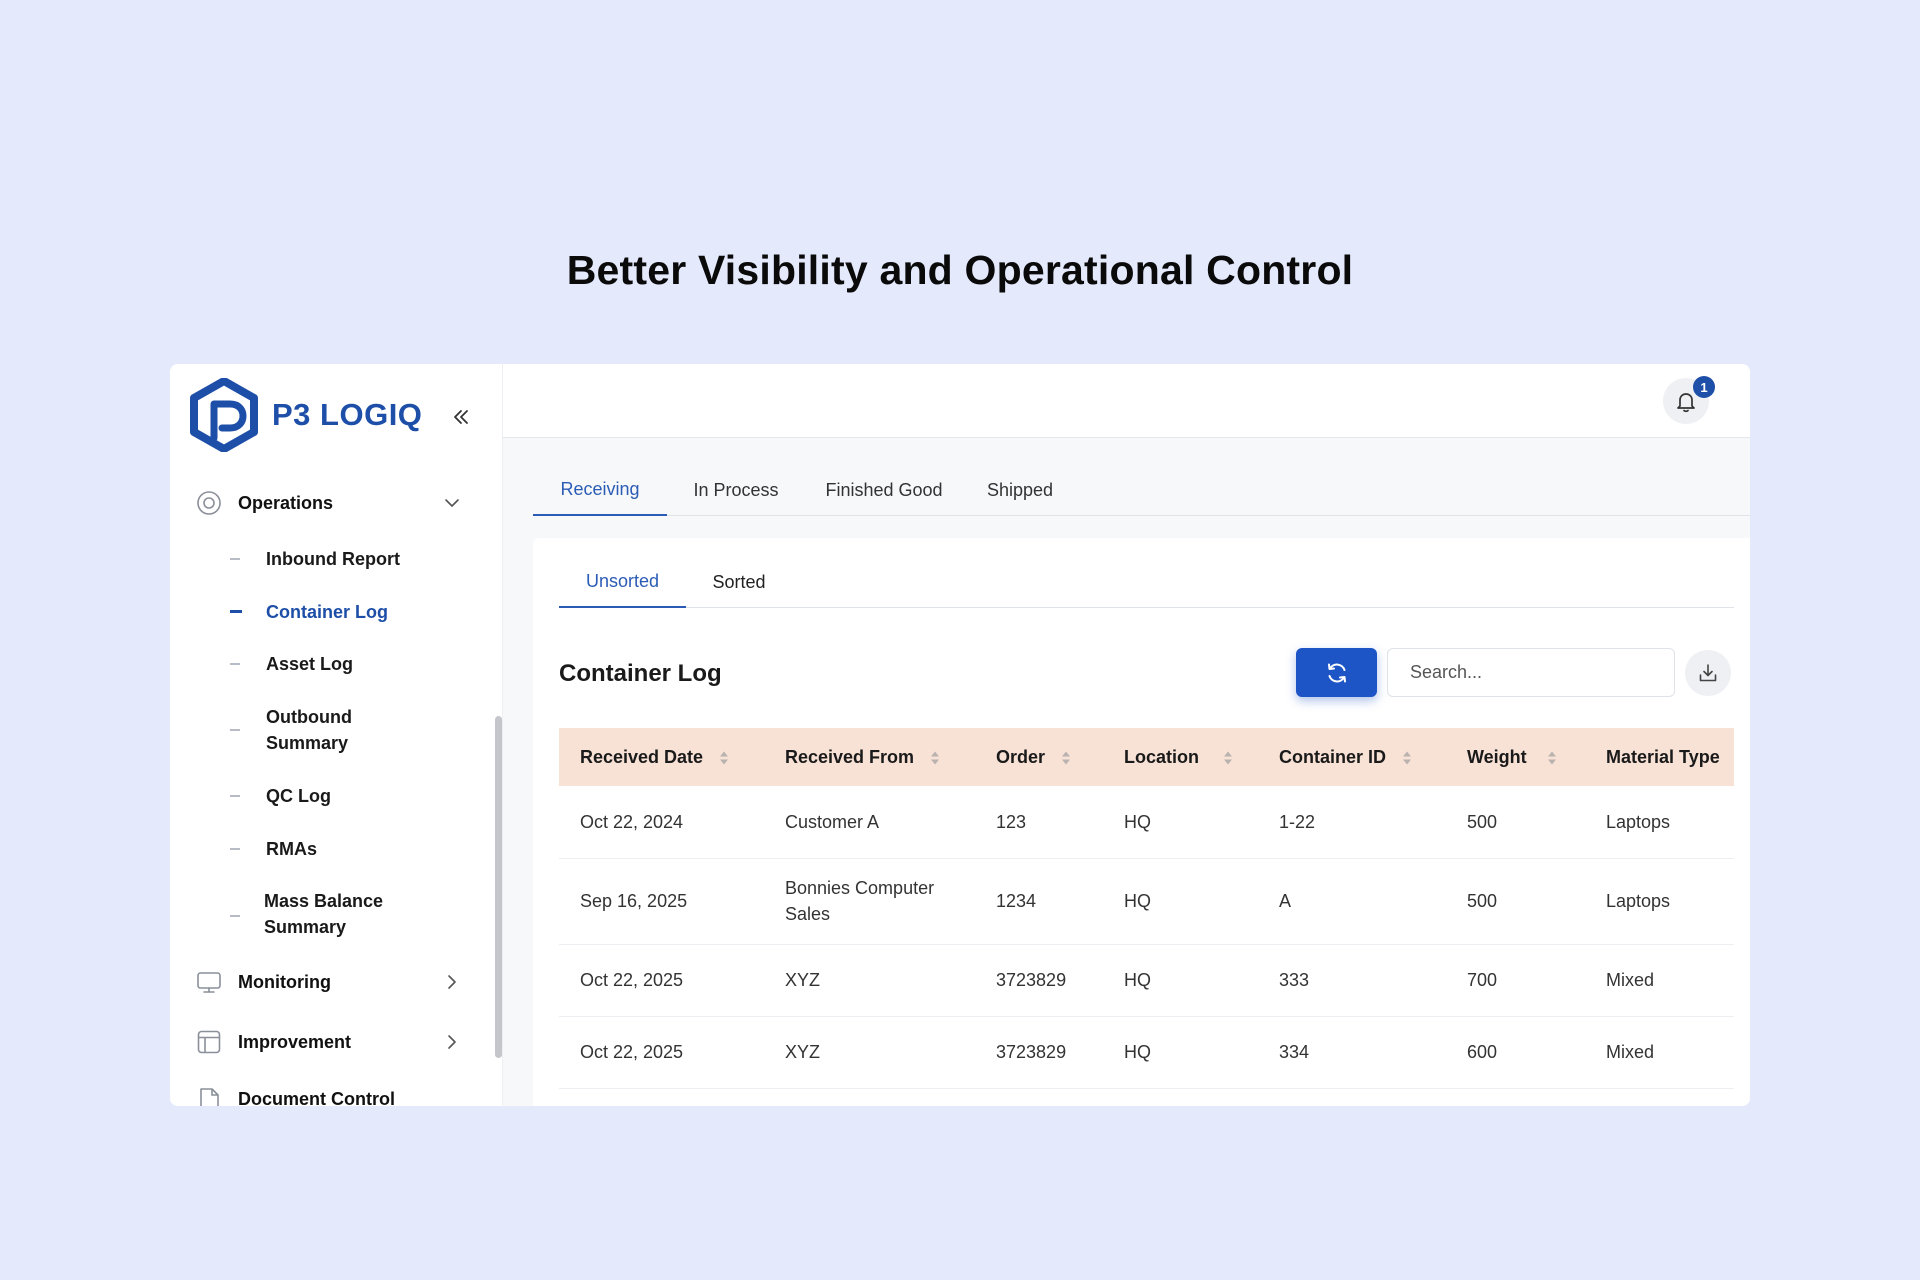 Image resolution: width=1920 pixels, height=1280 pixels. What do you see at coordinates (1352, 901) in the screenshot?
I see `cell-container-id: A` at bounding box center [1352, 901].